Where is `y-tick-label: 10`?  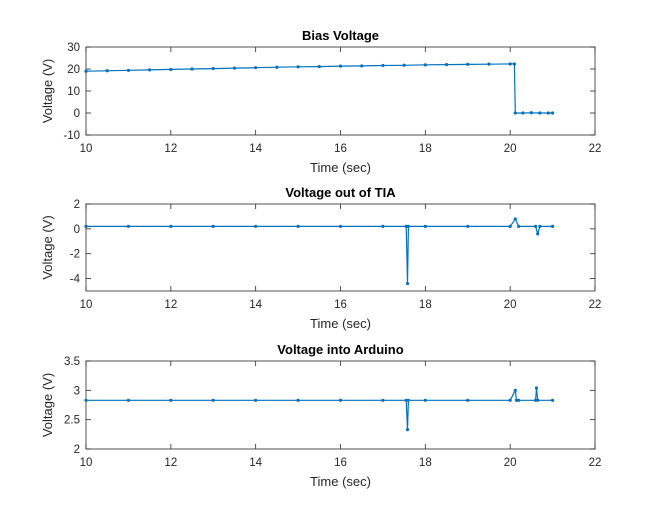 y-tick-label: 10 is located at coordinates (73, 92).